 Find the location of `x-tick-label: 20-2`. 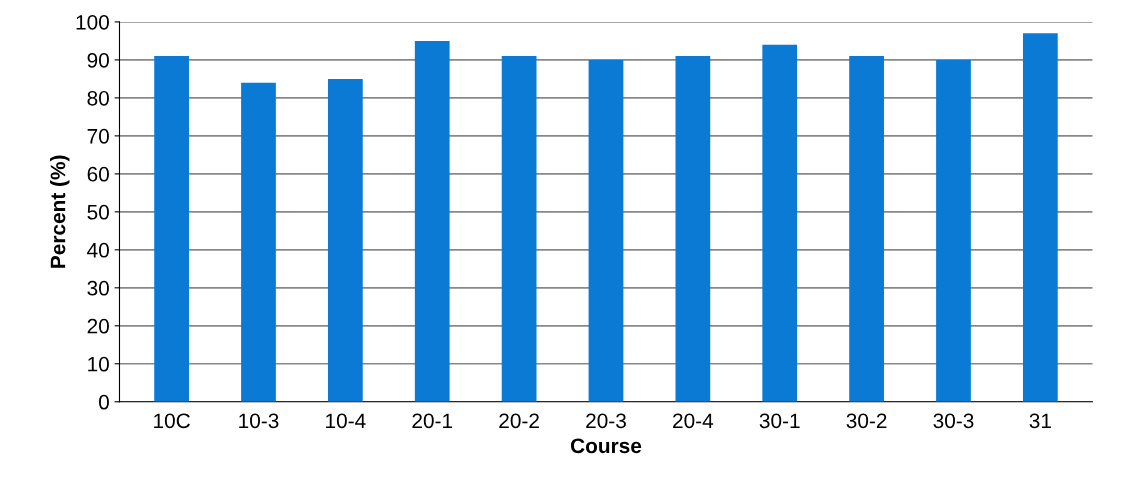

x-tick-label: 20-2 is located at coordinates (519, 421).